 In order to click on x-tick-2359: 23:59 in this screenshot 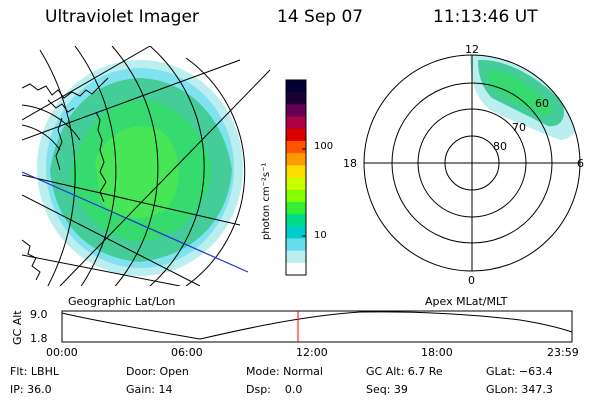, I will do `click(563, 352)`.